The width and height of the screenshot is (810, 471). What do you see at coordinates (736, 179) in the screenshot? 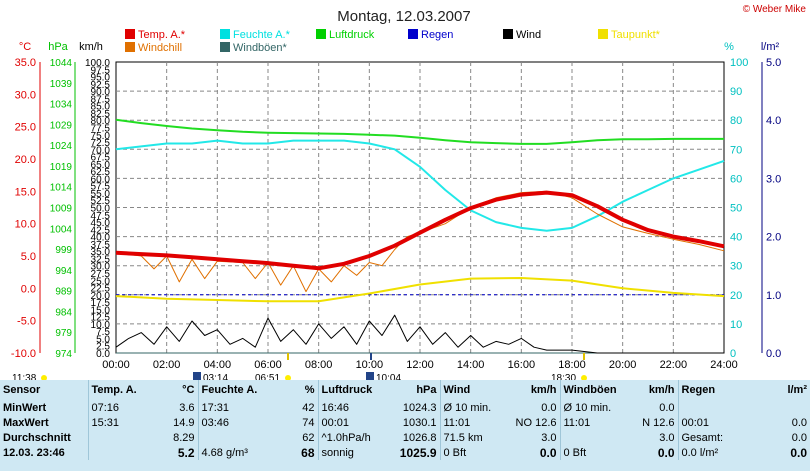
I see `pct-tick-label: 60` at bounding box center [736, 179].